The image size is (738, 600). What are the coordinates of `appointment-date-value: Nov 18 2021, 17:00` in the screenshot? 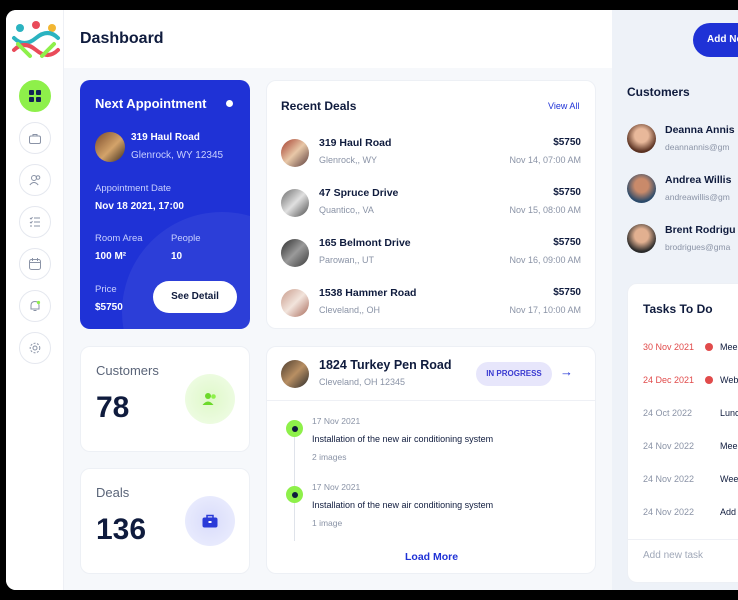 It's located at (139, 206).